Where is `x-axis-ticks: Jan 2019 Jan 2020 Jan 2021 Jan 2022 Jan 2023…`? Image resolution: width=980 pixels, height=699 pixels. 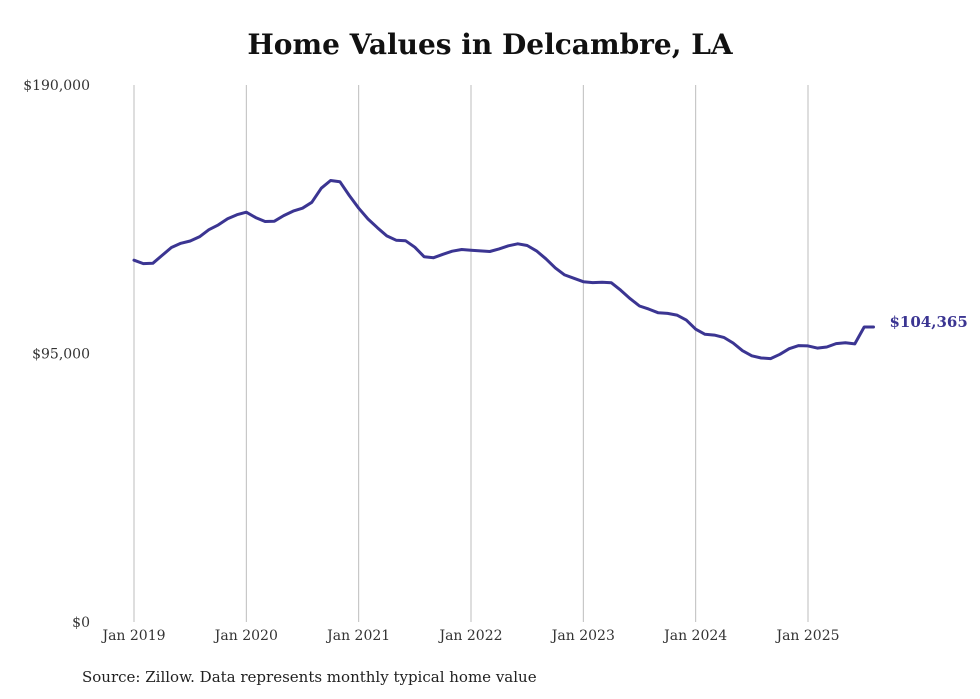 x-axis-ticks: Jan 2019 Jan 2020 Jan 2021 Jan 2022 Jan 2023… is located at coordinates (469, 636).